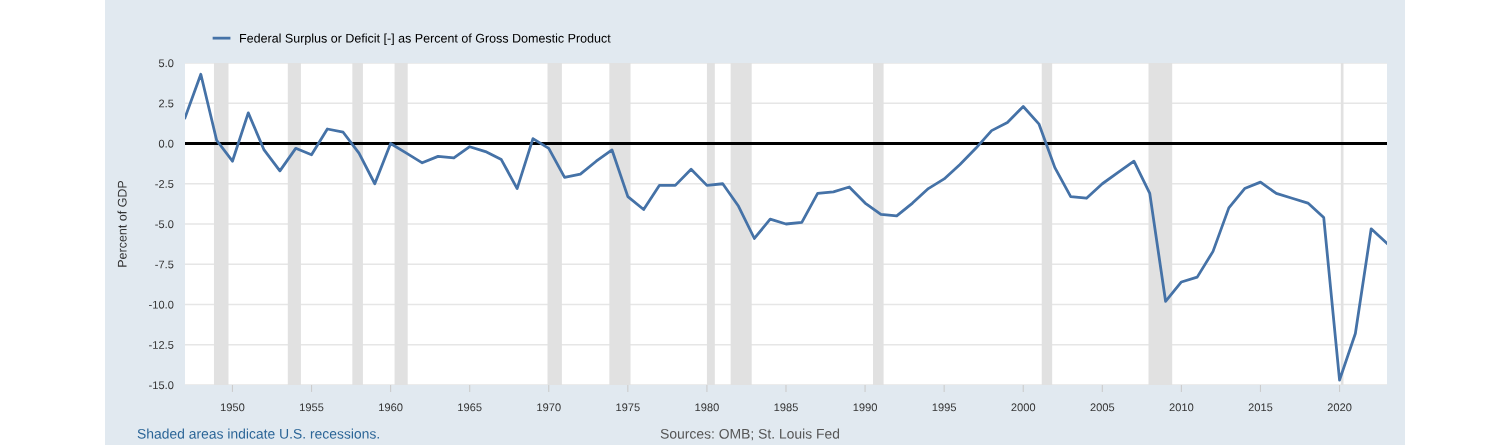 Image resolution: width=1510 pixels, height=445 pixels. What do you see at coordinates (750, 434) in the screenshot?
I see `source-note: Sources: OMB; St. Louis Fed` at bounding box center [750, 434].